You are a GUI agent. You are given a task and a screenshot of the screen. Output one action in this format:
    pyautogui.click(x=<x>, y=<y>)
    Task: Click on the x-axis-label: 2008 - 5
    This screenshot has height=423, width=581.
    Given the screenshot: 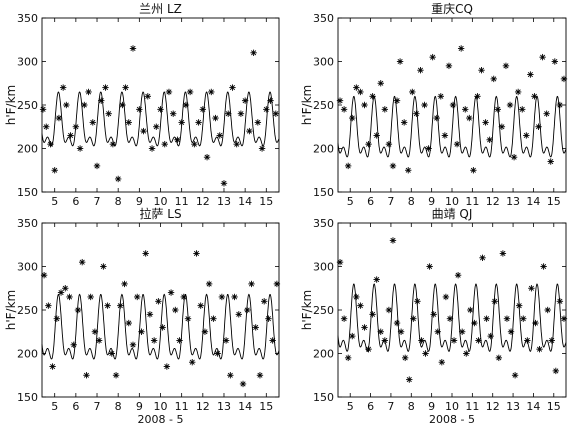 What is the action you would take?
    pyautogui.click(x=161, y=418)
    